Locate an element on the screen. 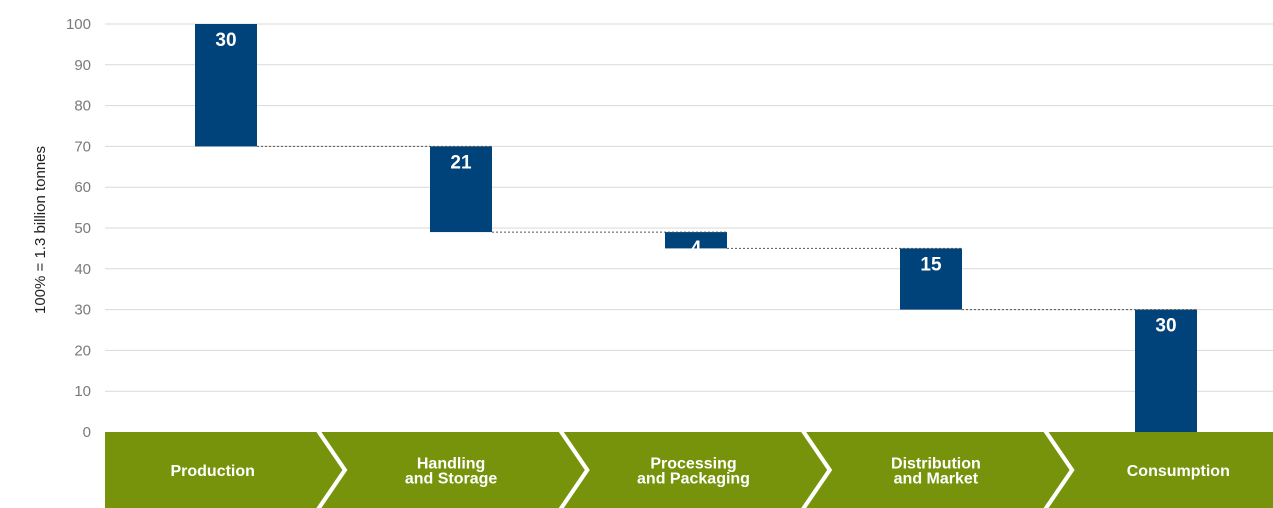  stage-label: Consumption is located at coordinates (1178, 471).